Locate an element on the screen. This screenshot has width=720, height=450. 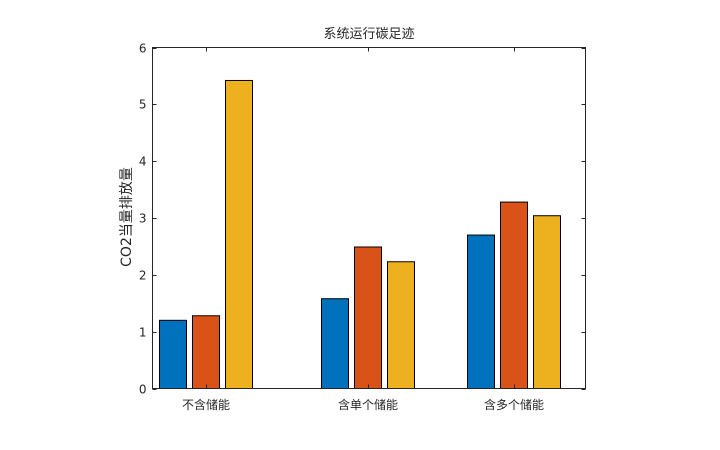
y-tick-label: 1 is located at coordinates (143, 333).